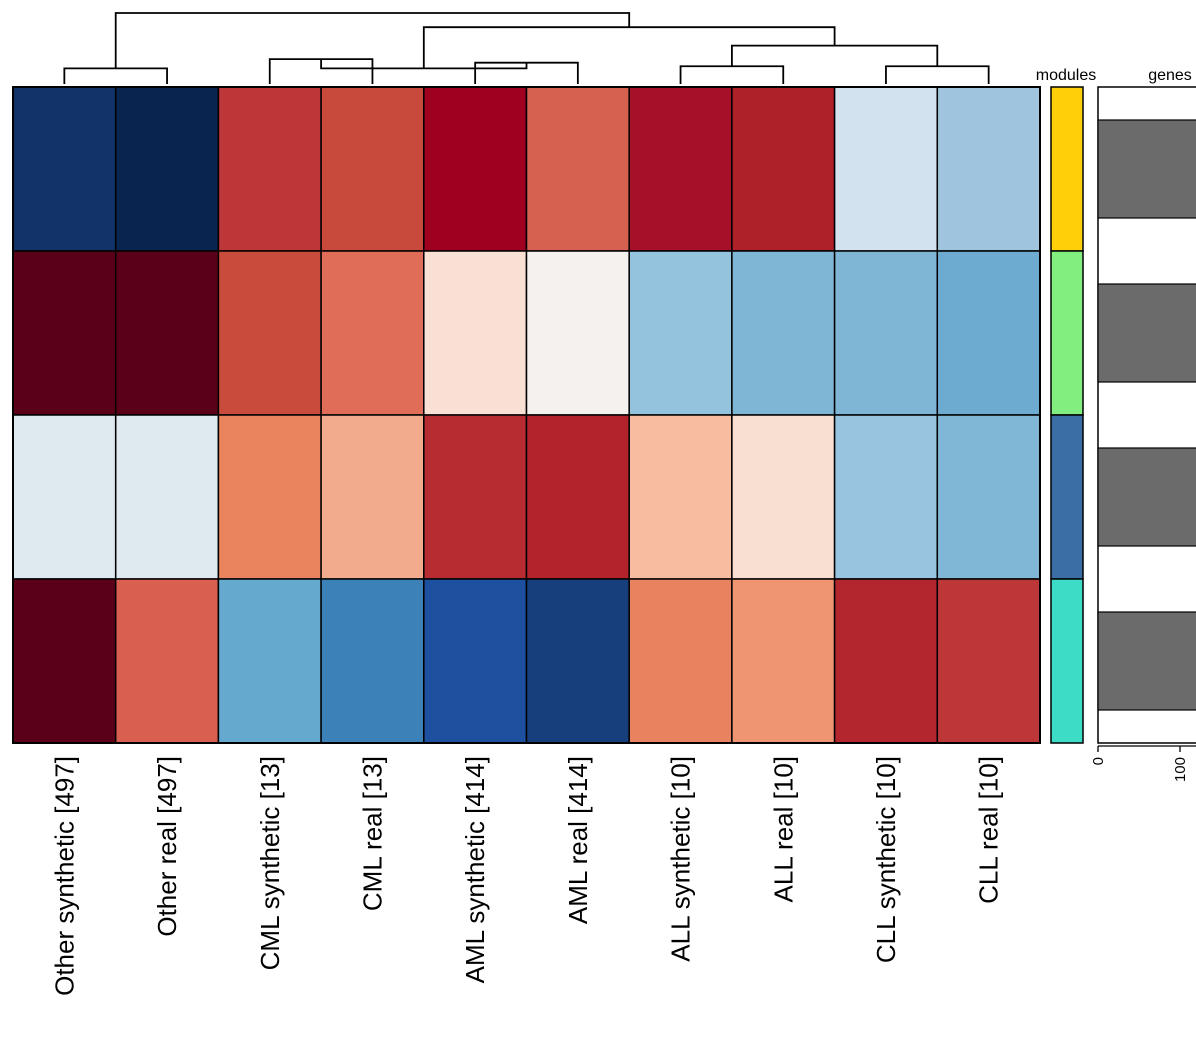 The width and height of the screenshot is (1196, 1053). What do you see at coordinates (64, 876) in the screenshot?
I see `column-label: Other synthetic [497]` at bounding box center [64, 876].